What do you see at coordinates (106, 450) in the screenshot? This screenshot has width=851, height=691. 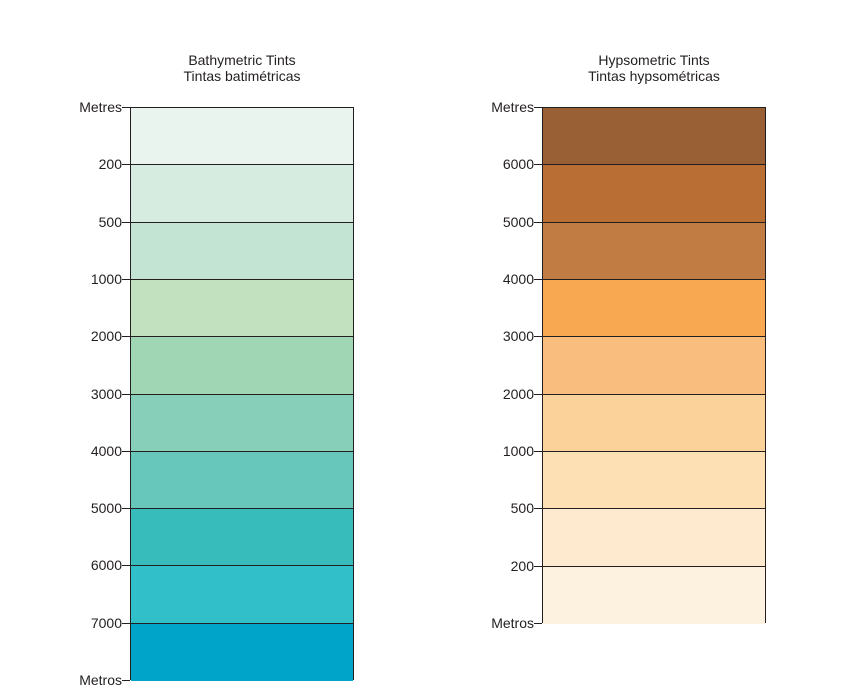 I see `bathymetric-depth-label: 4000` at bounding box center [106, 450].